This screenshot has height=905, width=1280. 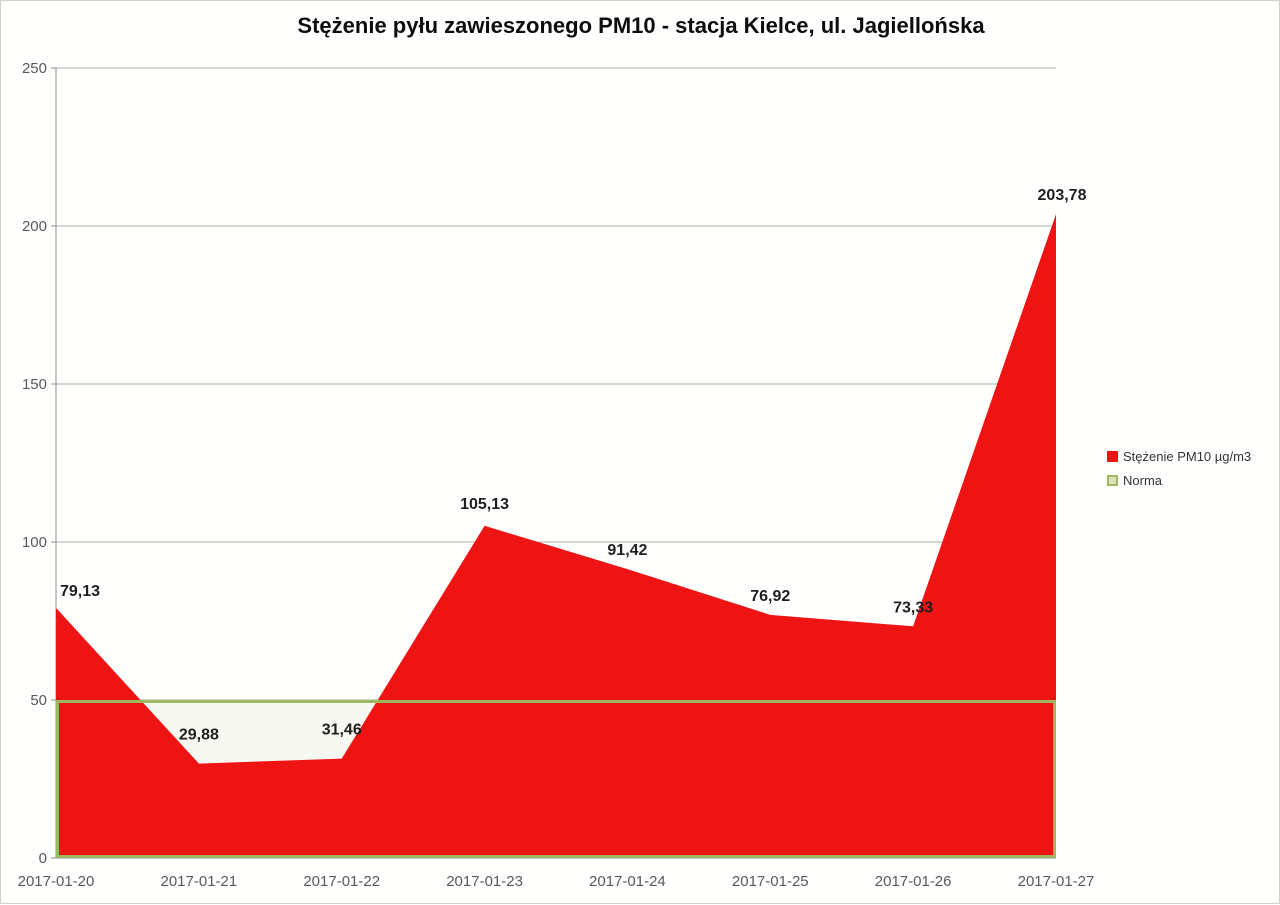 What do you see at coordinates (484, 881) in the screenshot?
I see `x-axis-tick-label: 2017-01-23` at bounding box center [484, 881].